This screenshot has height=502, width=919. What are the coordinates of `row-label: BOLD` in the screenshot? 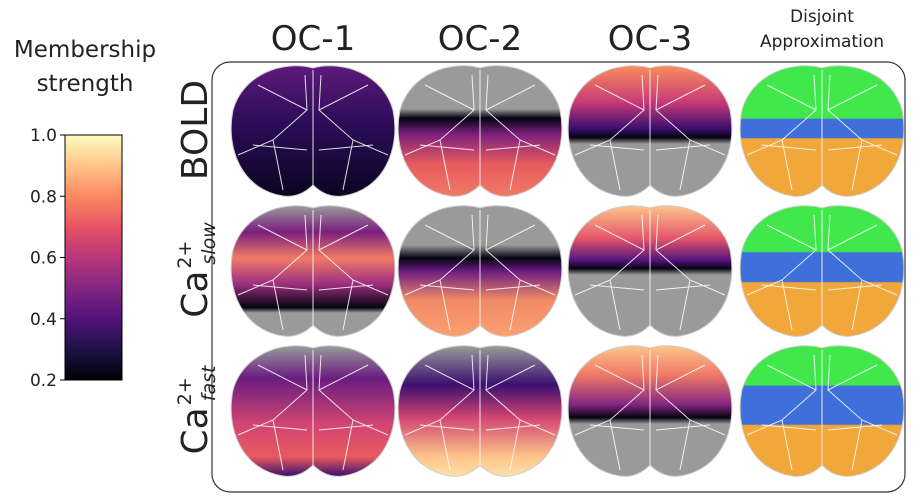 It's located at (195, 130).